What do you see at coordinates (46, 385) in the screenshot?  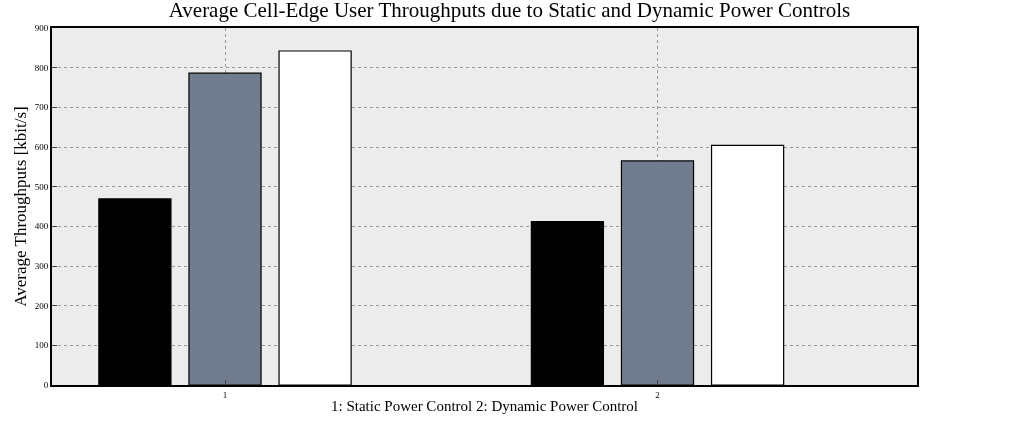 I see `y-tick-label: 0` at bounding box center [46, 385].